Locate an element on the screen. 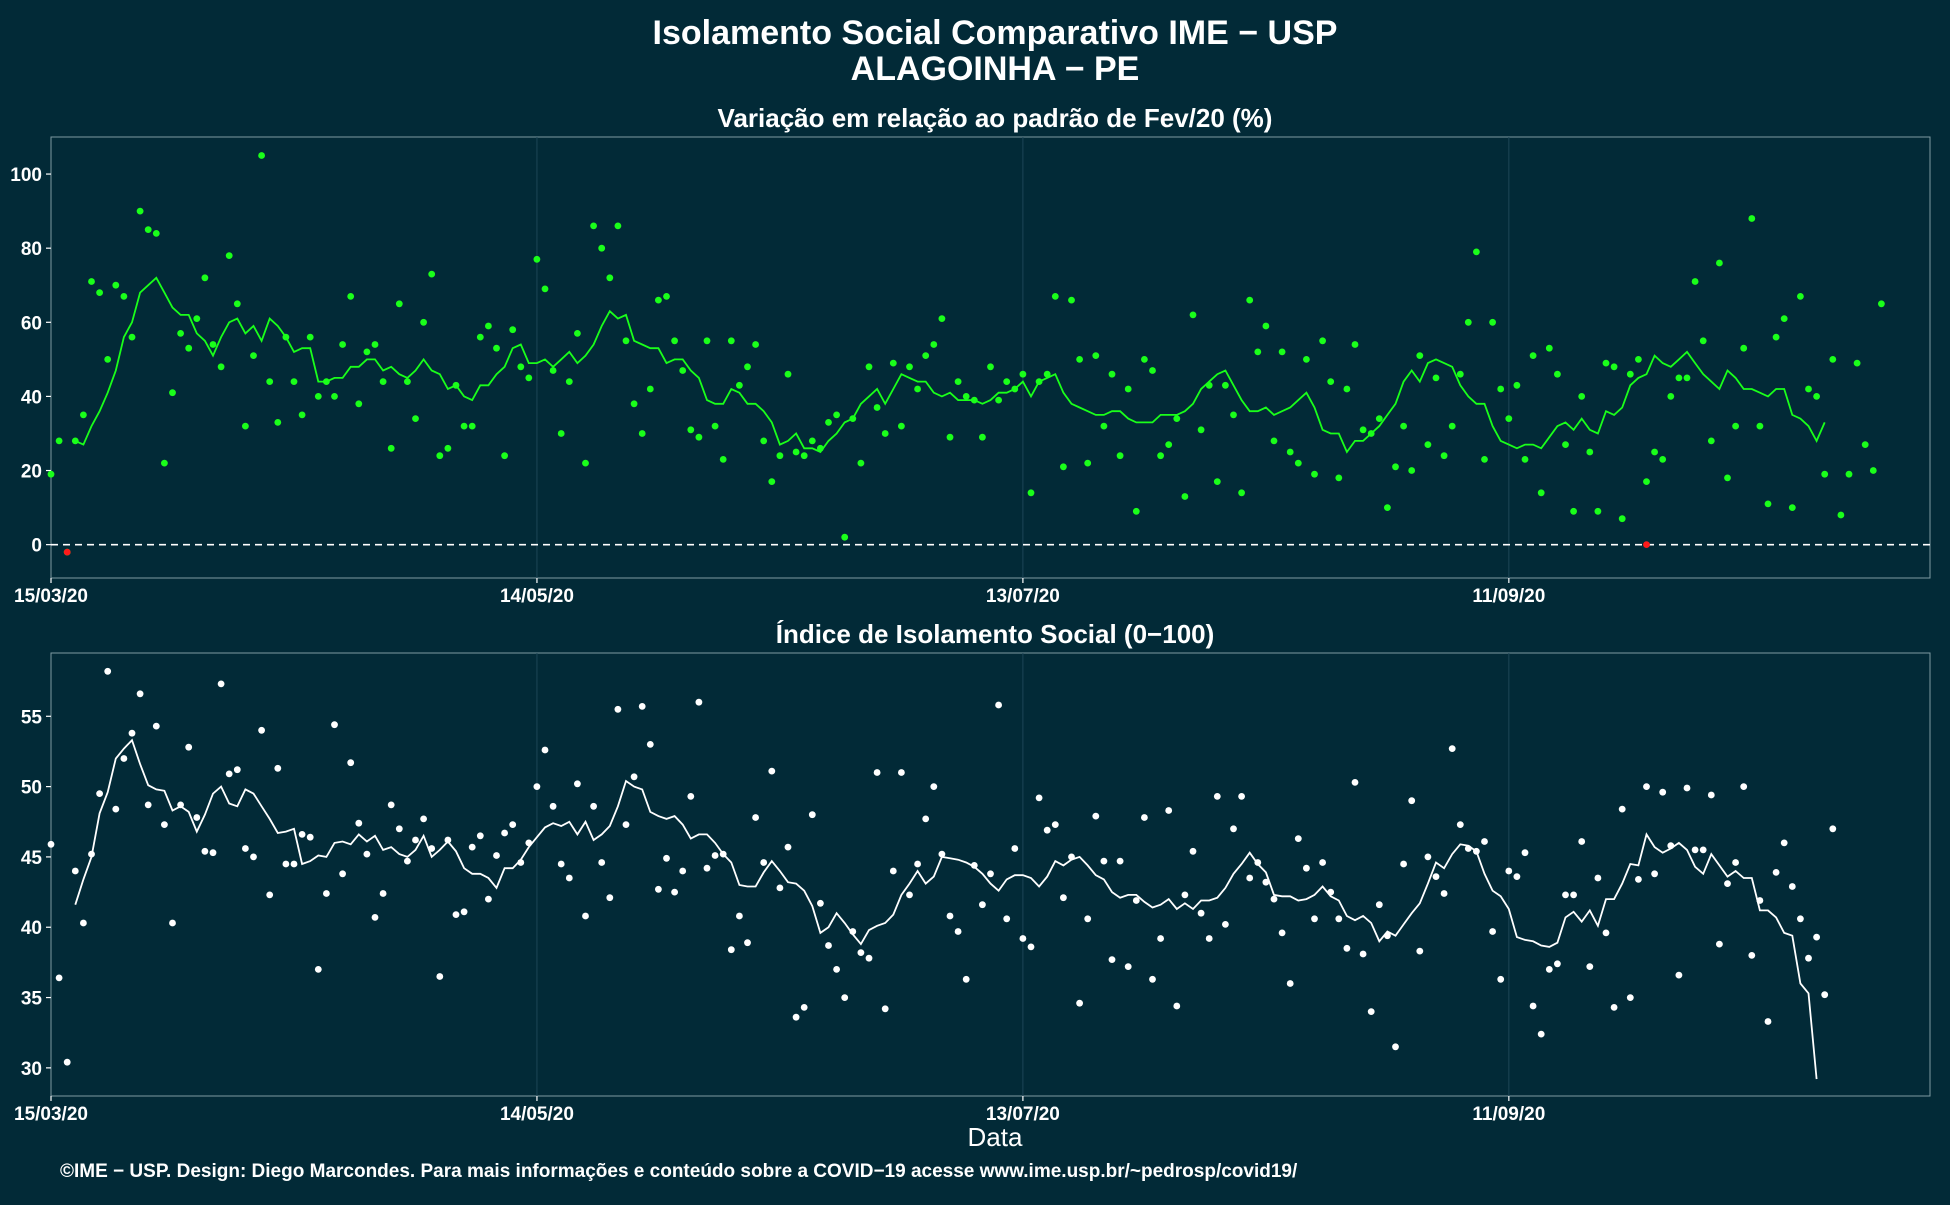 Image resolution: width=1950 pixels, height=1205 pixels. y-tick-label: 40 is located at coordinates (31, 397).